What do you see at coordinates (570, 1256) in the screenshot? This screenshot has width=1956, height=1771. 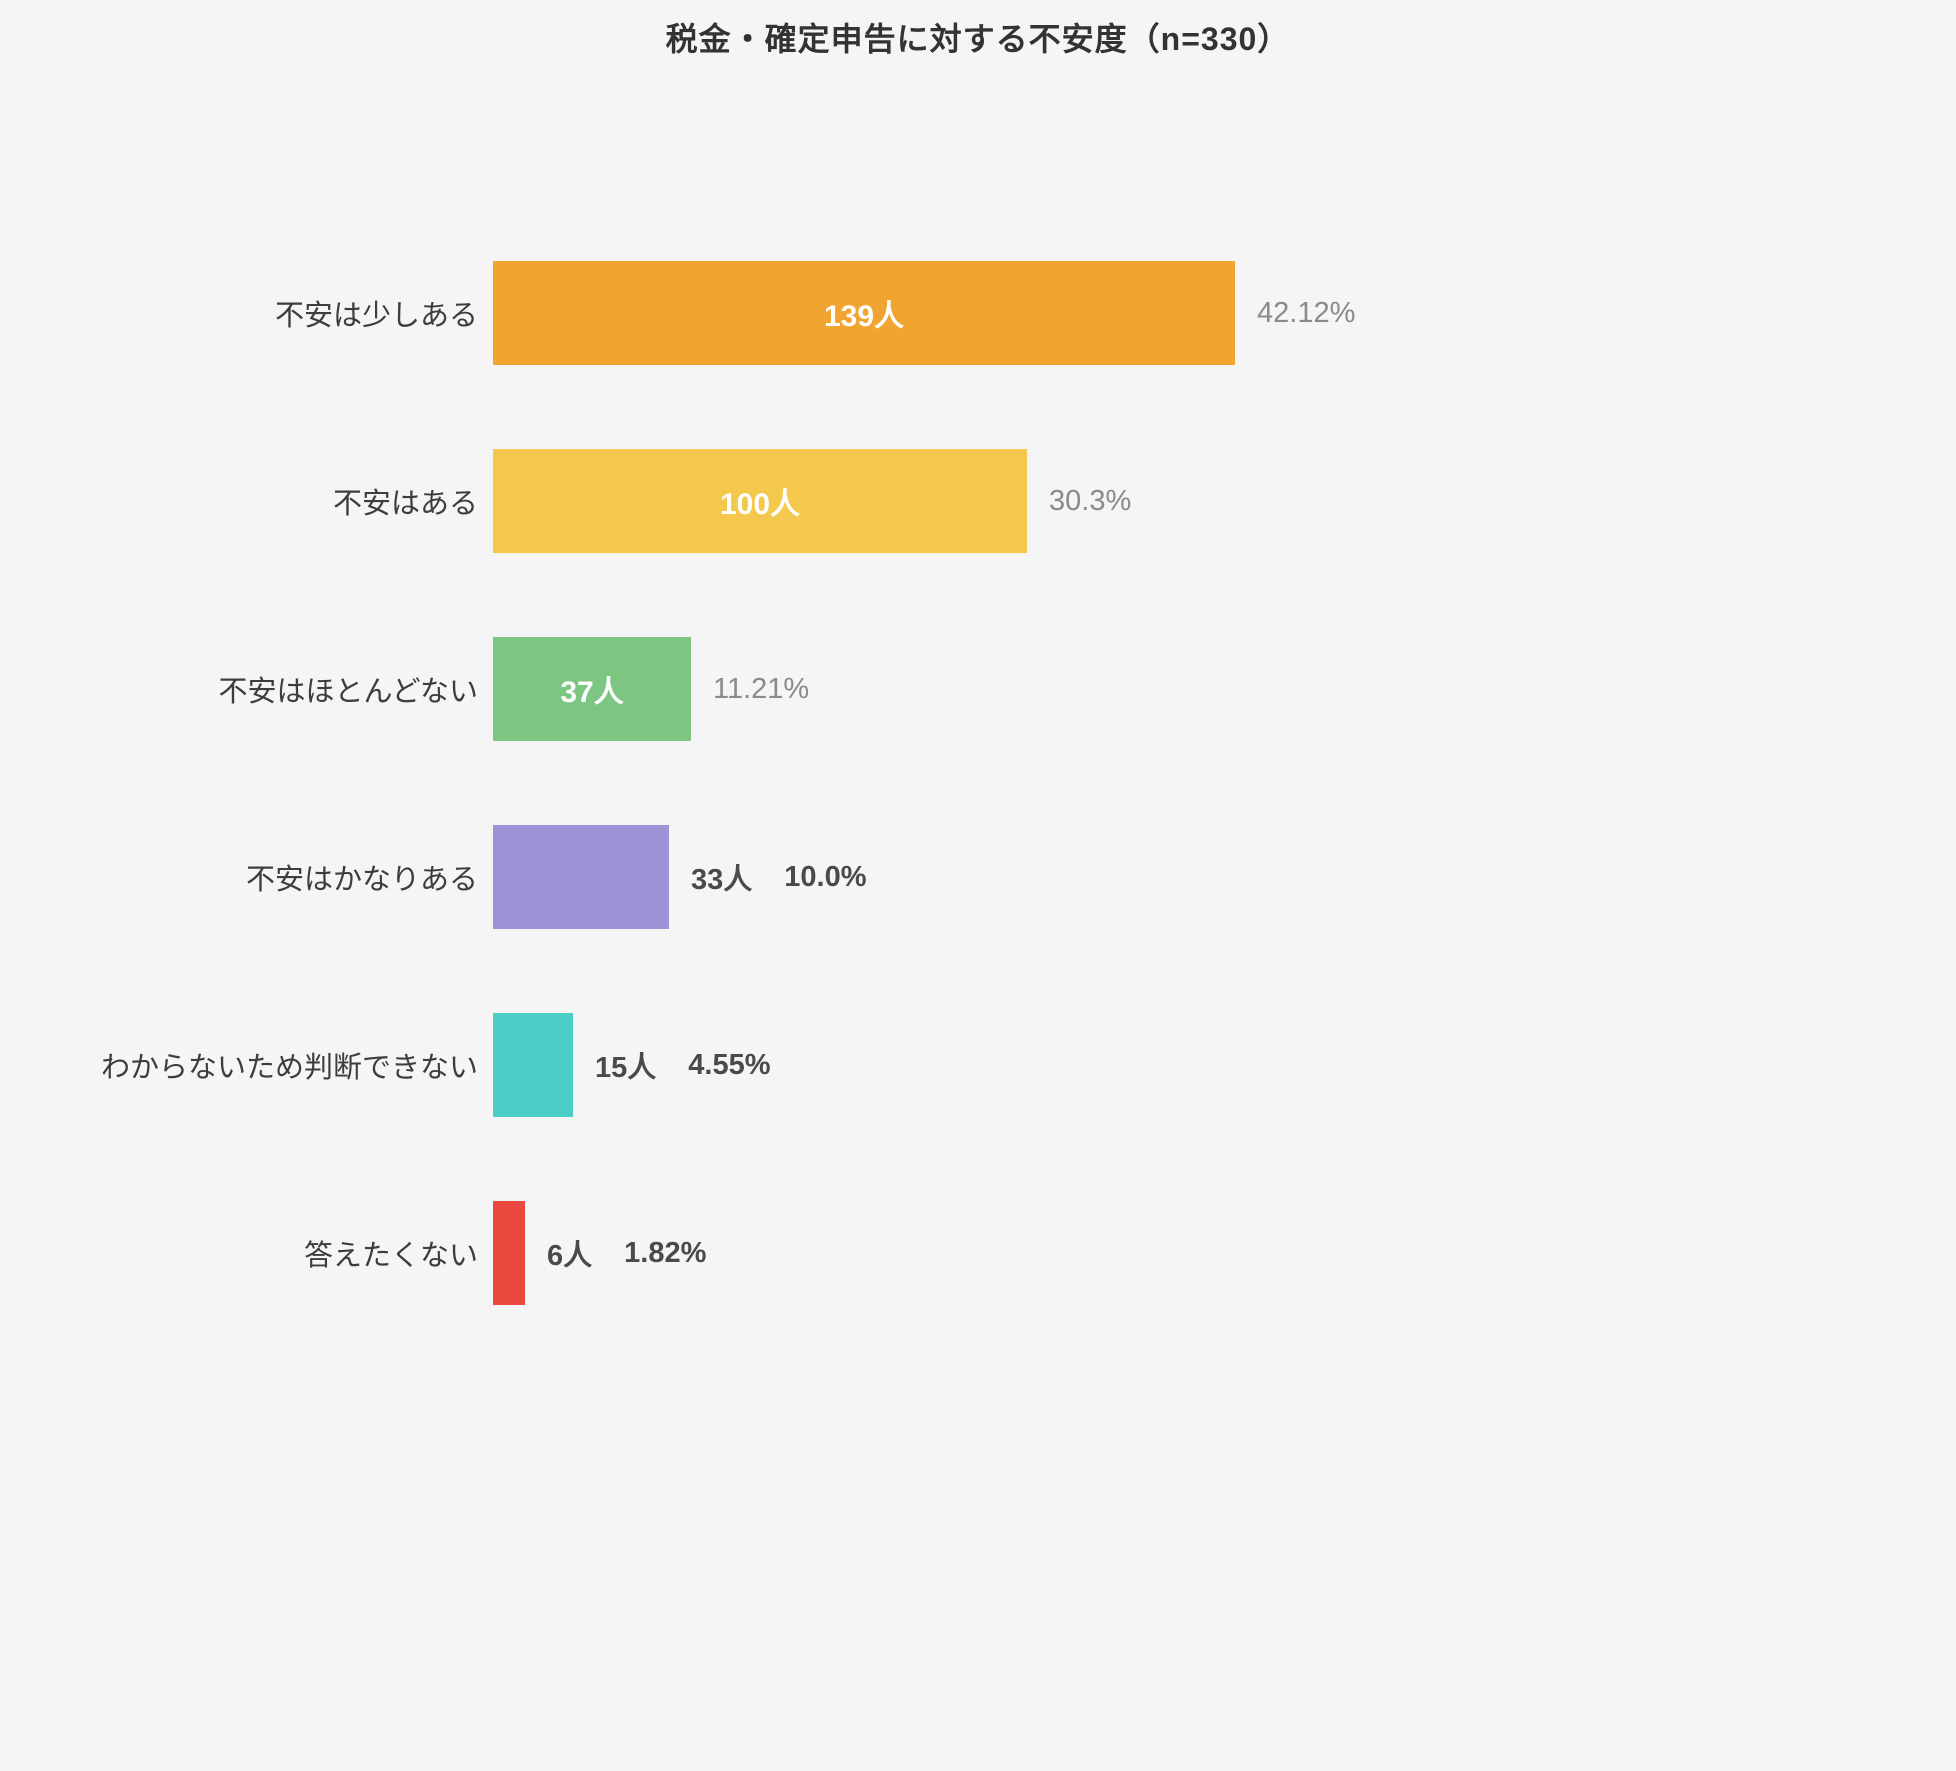 I see `value-label: 6人` at bounding box center [570, 1256].